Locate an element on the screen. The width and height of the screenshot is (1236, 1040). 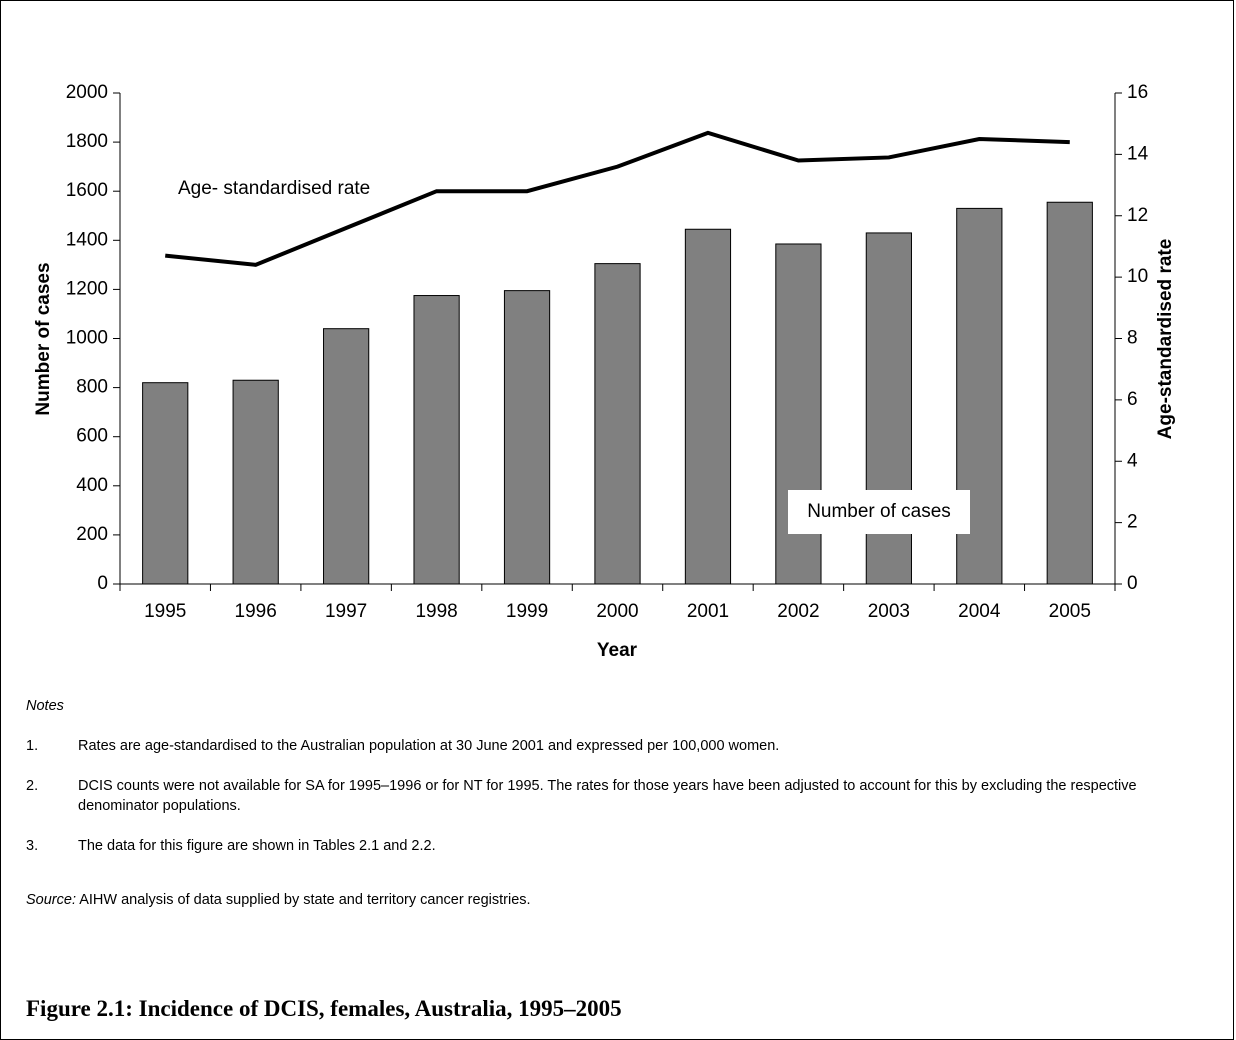
y-tick-label: 200 is located at coordinates (92, 534).